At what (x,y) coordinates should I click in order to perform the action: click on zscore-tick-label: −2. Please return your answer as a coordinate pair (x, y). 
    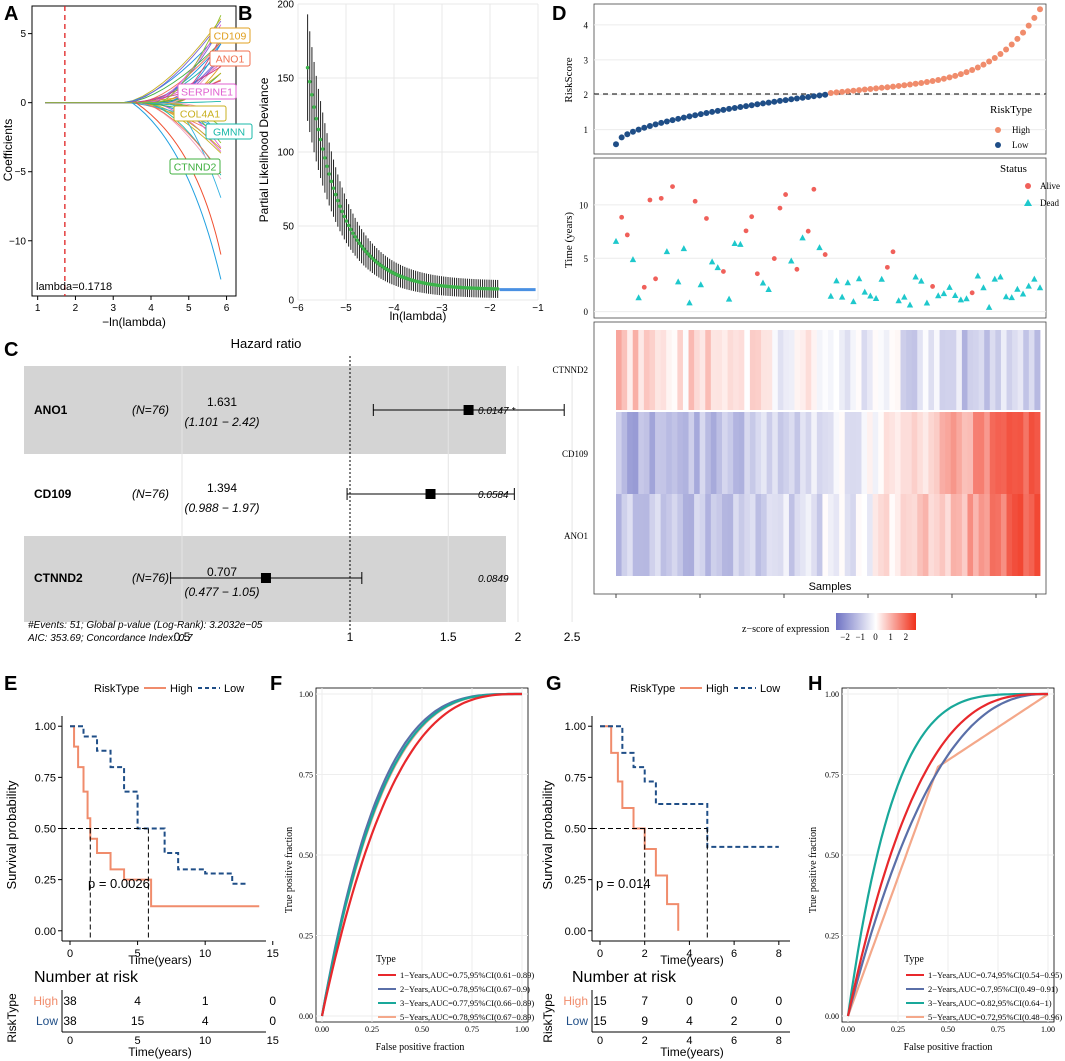
    Looking at the image, I should click on (845, 637).